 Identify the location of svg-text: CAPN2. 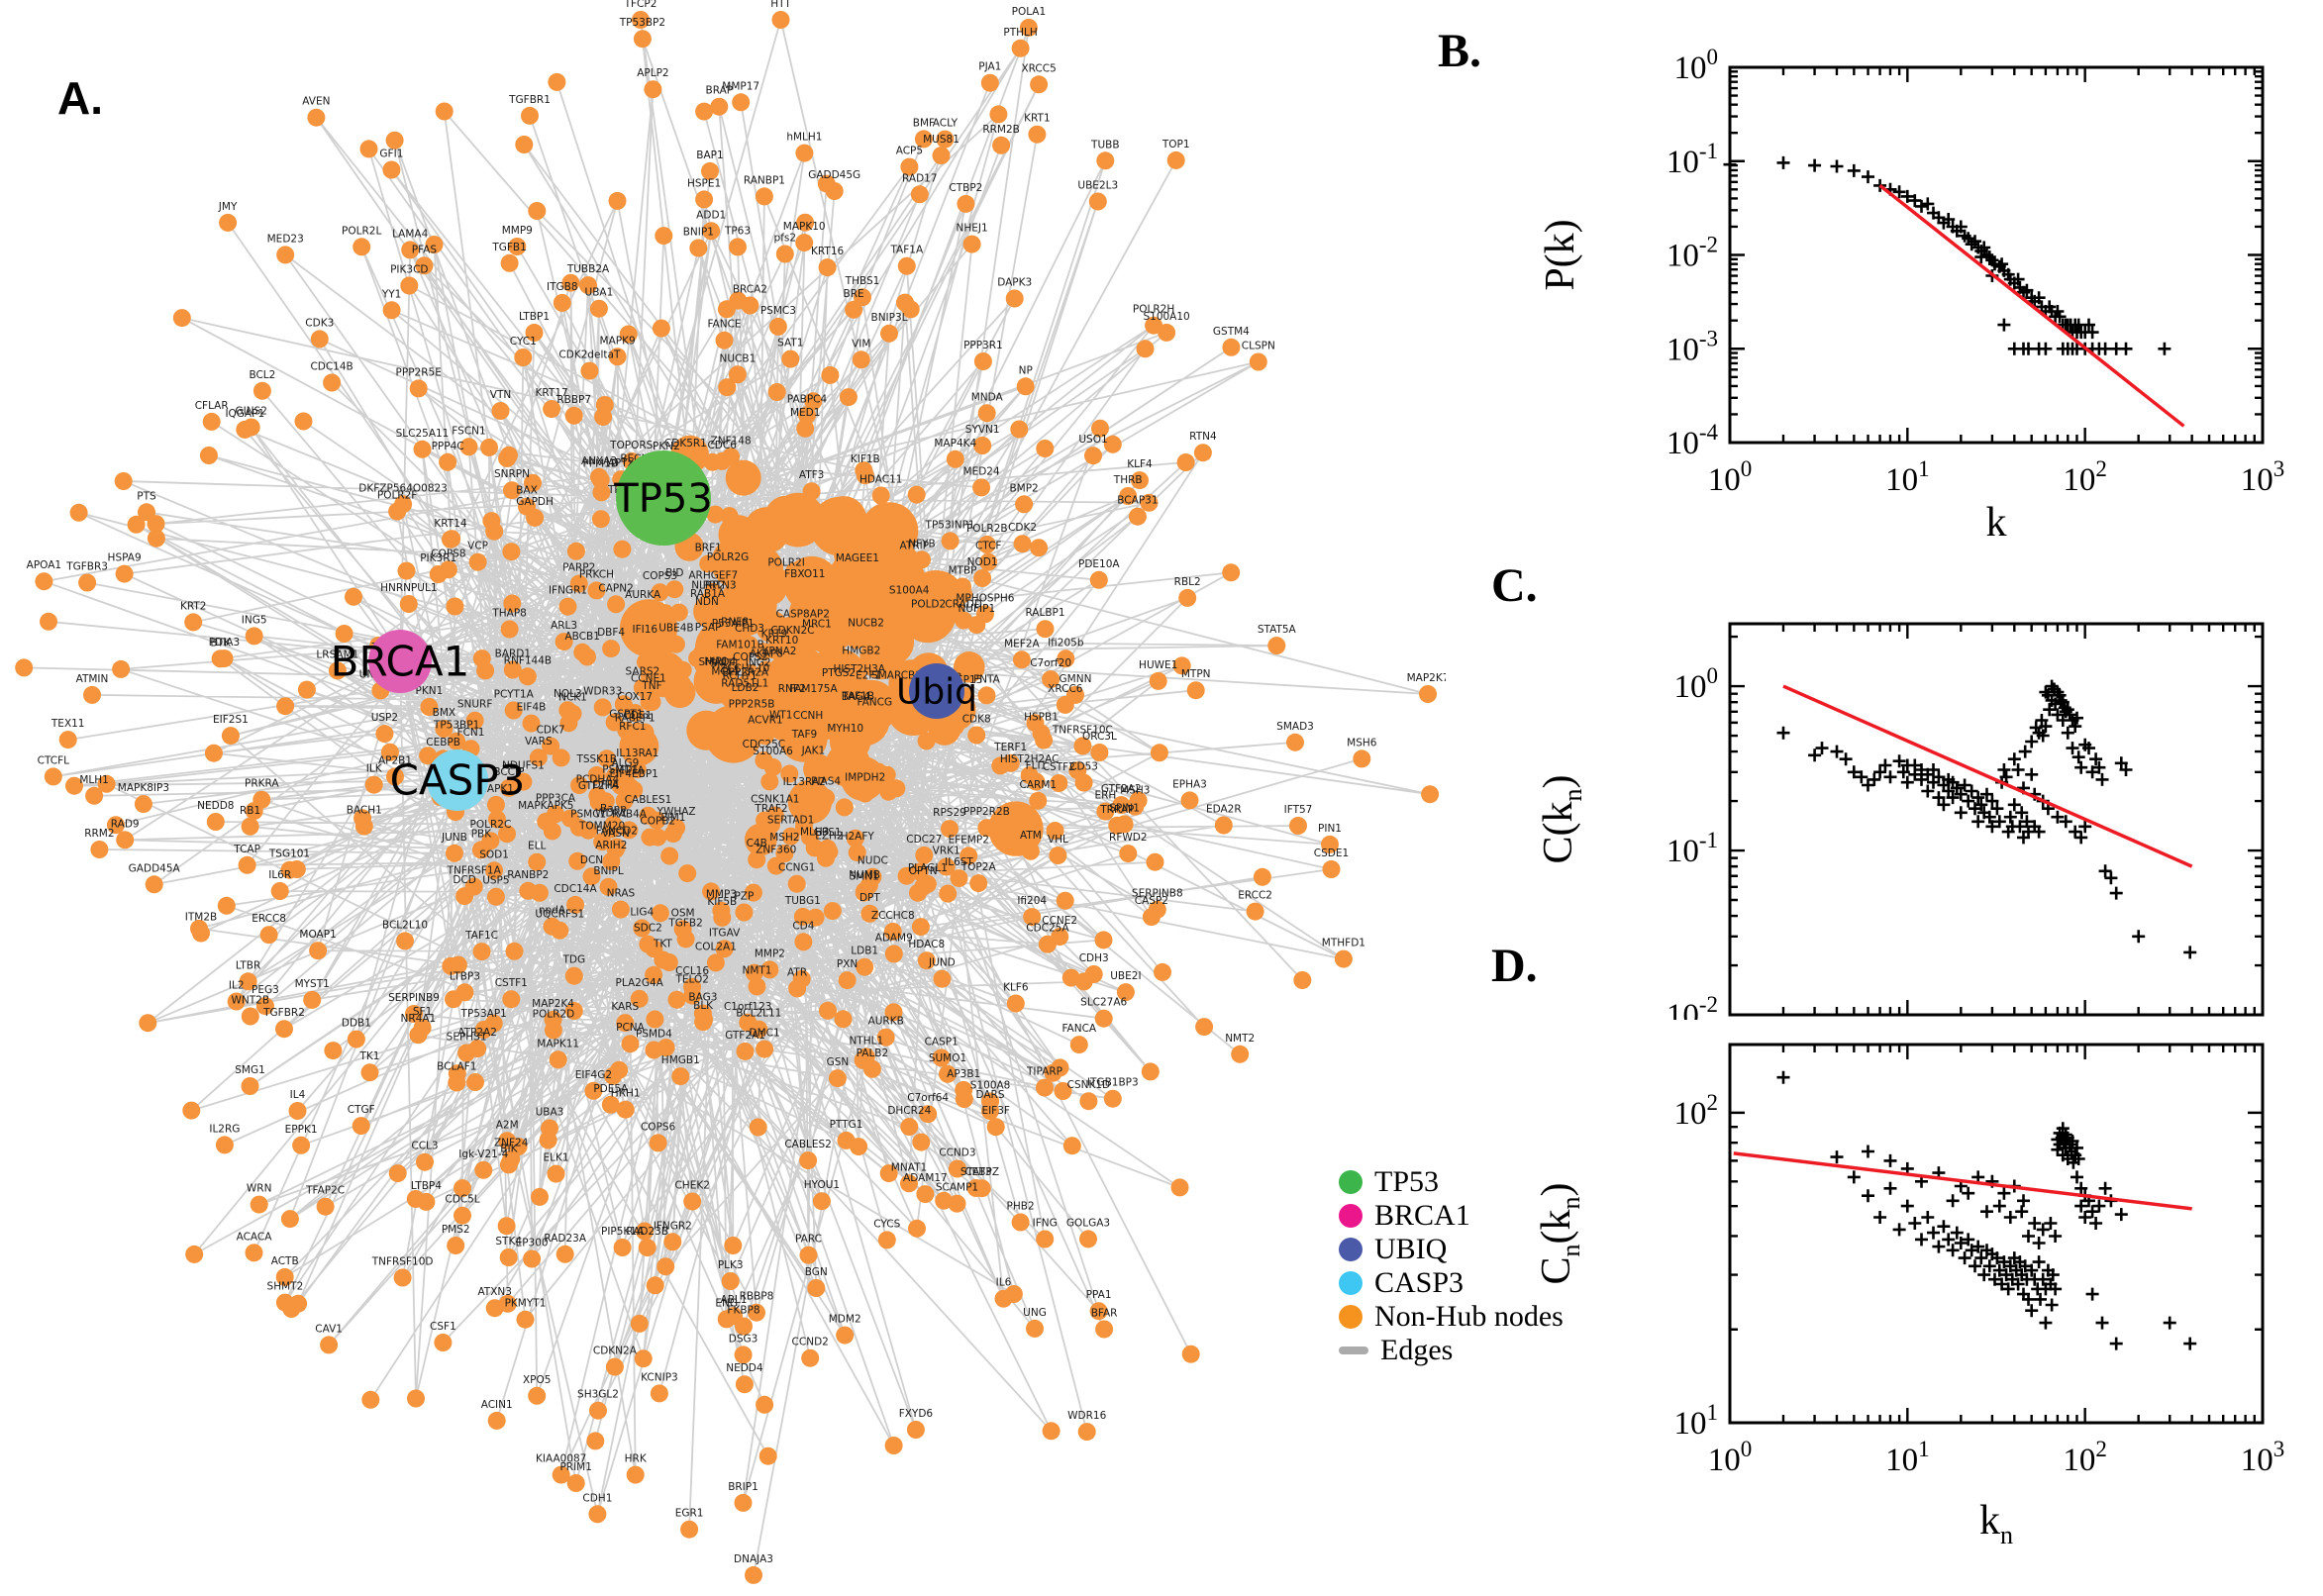
(615, 588).